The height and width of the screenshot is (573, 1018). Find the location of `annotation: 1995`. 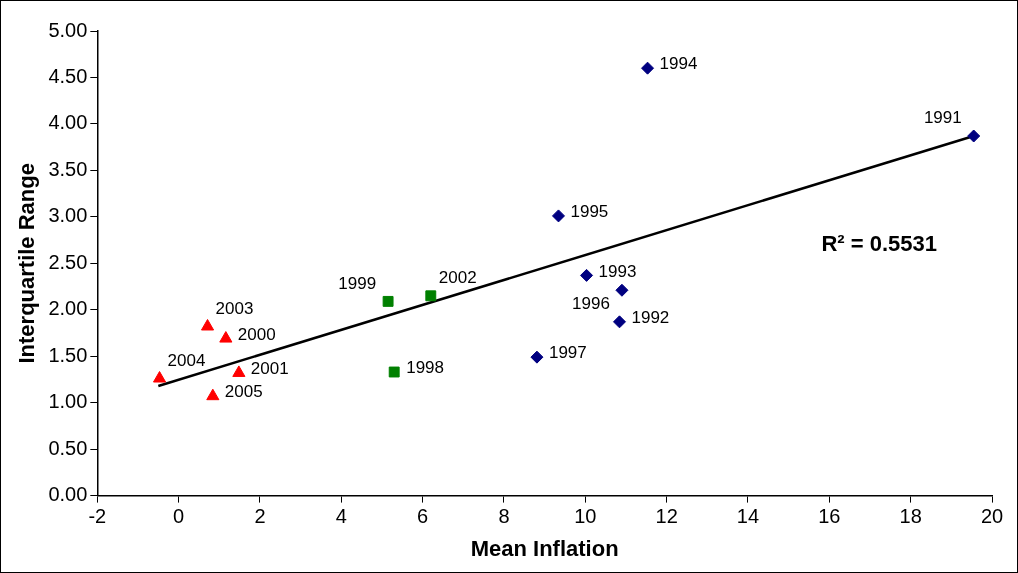

annotation: 1995 is located at coordinates (589, 212).